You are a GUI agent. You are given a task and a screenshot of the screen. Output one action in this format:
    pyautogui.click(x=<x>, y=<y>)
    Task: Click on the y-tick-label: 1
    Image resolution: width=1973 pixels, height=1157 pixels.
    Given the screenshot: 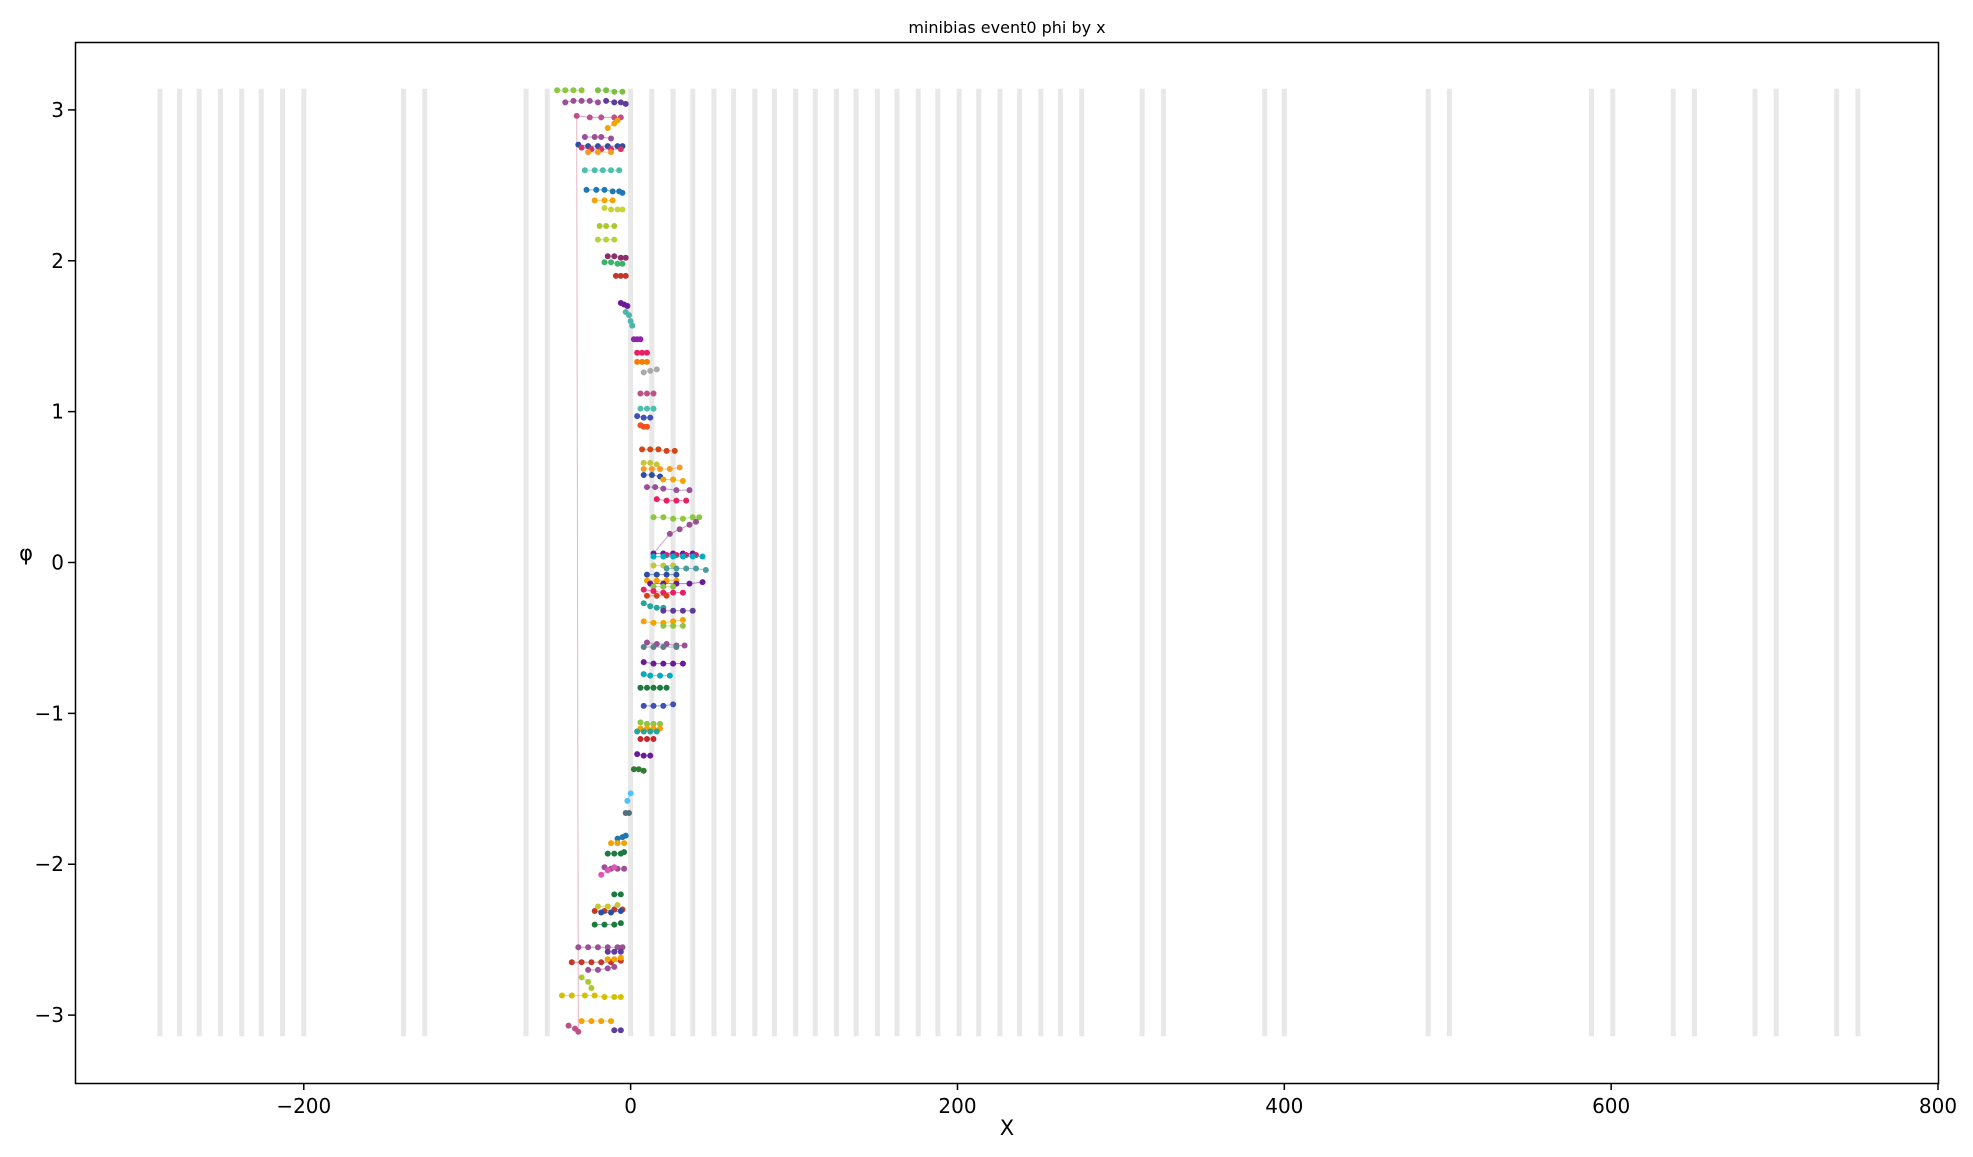 What is the action you would take?
    pyautogui.click(x=57, y=412)
    